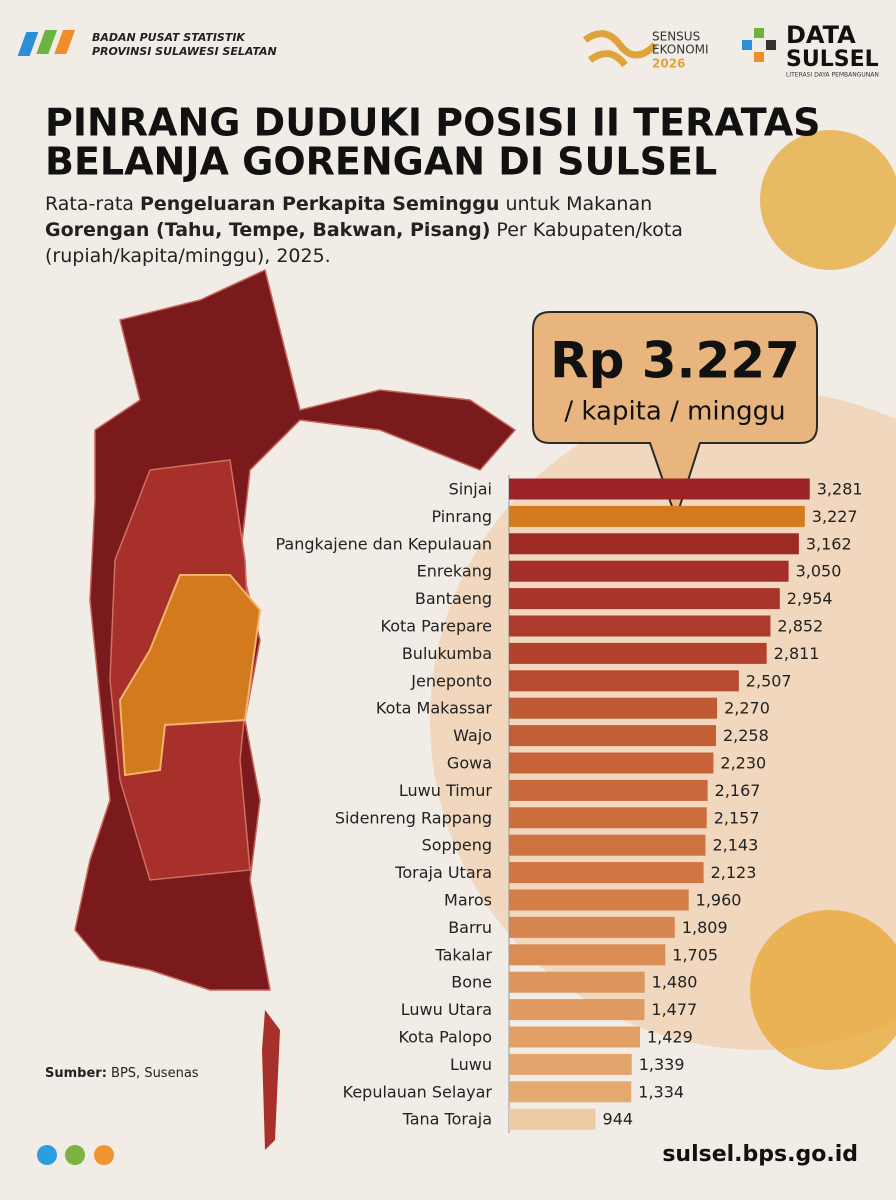 This screenshot has width=896, height=1200. What do you see at coordinates (153, 1073) in the screenshot?
I see `source-text: BPS, Susenas` at bounding box center [153, 1073].